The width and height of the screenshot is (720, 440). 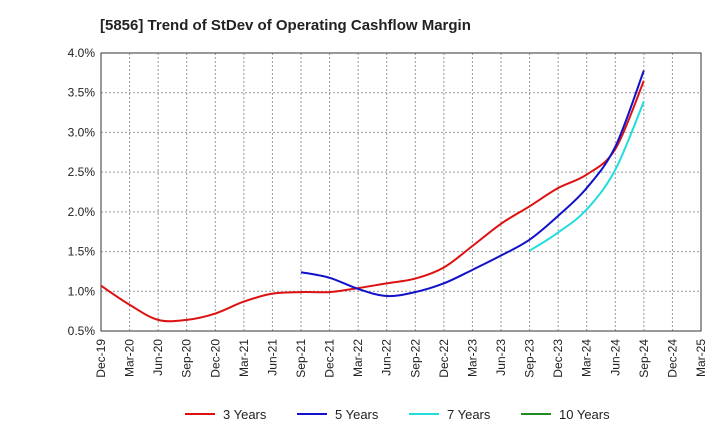 I want to click on y-tick-label: 2.0%, so click(x=82, y=212).